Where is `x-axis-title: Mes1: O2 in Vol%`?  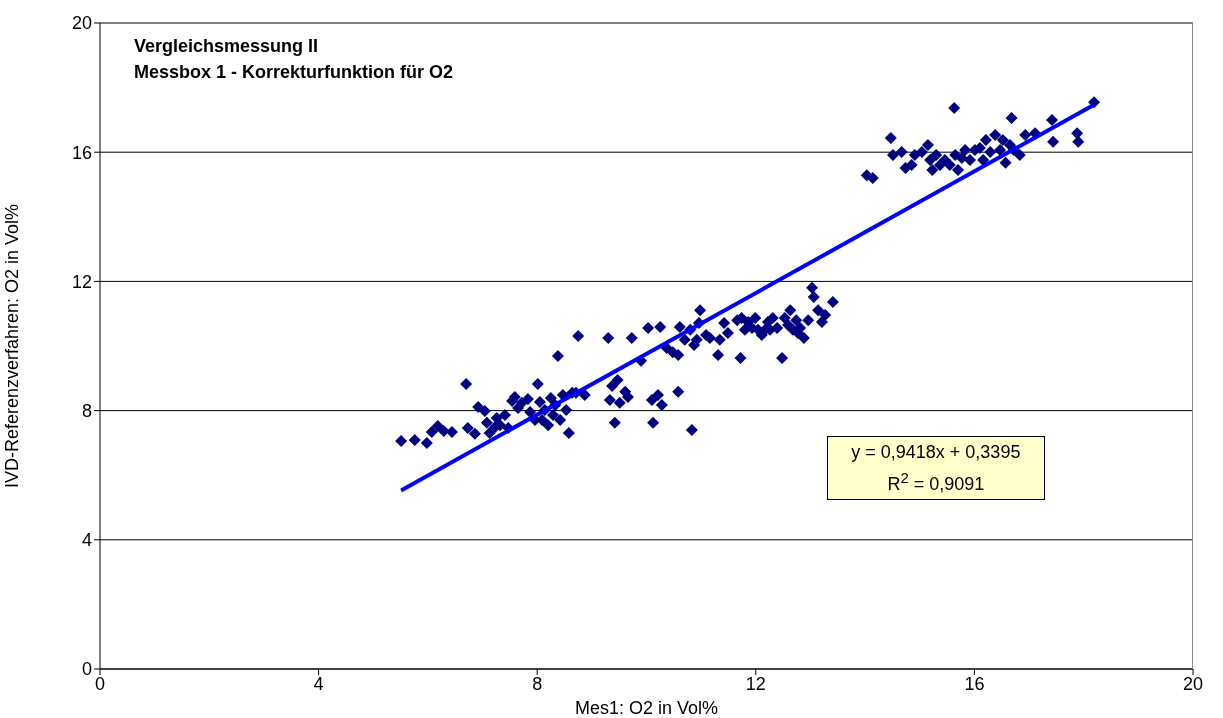
x-axis-title: Mes1: O2 in Vol% is located at coordinates (646, 708).